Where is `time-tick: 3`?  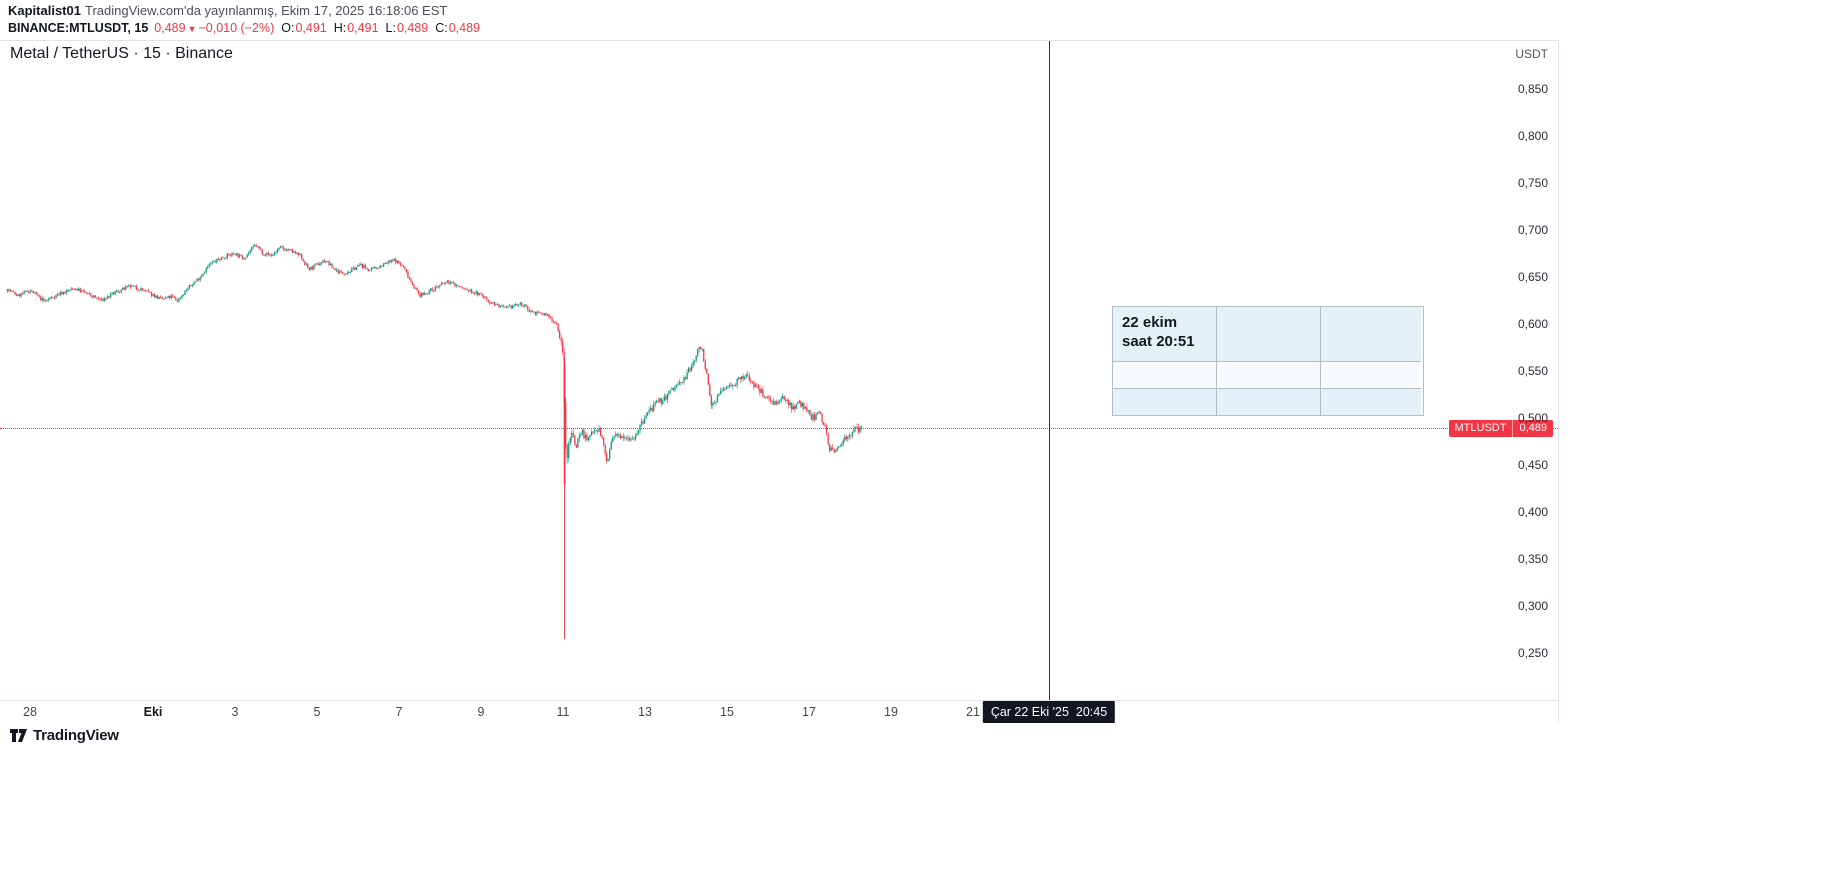
time-tick: 3 is located at coordinates (235, 712).